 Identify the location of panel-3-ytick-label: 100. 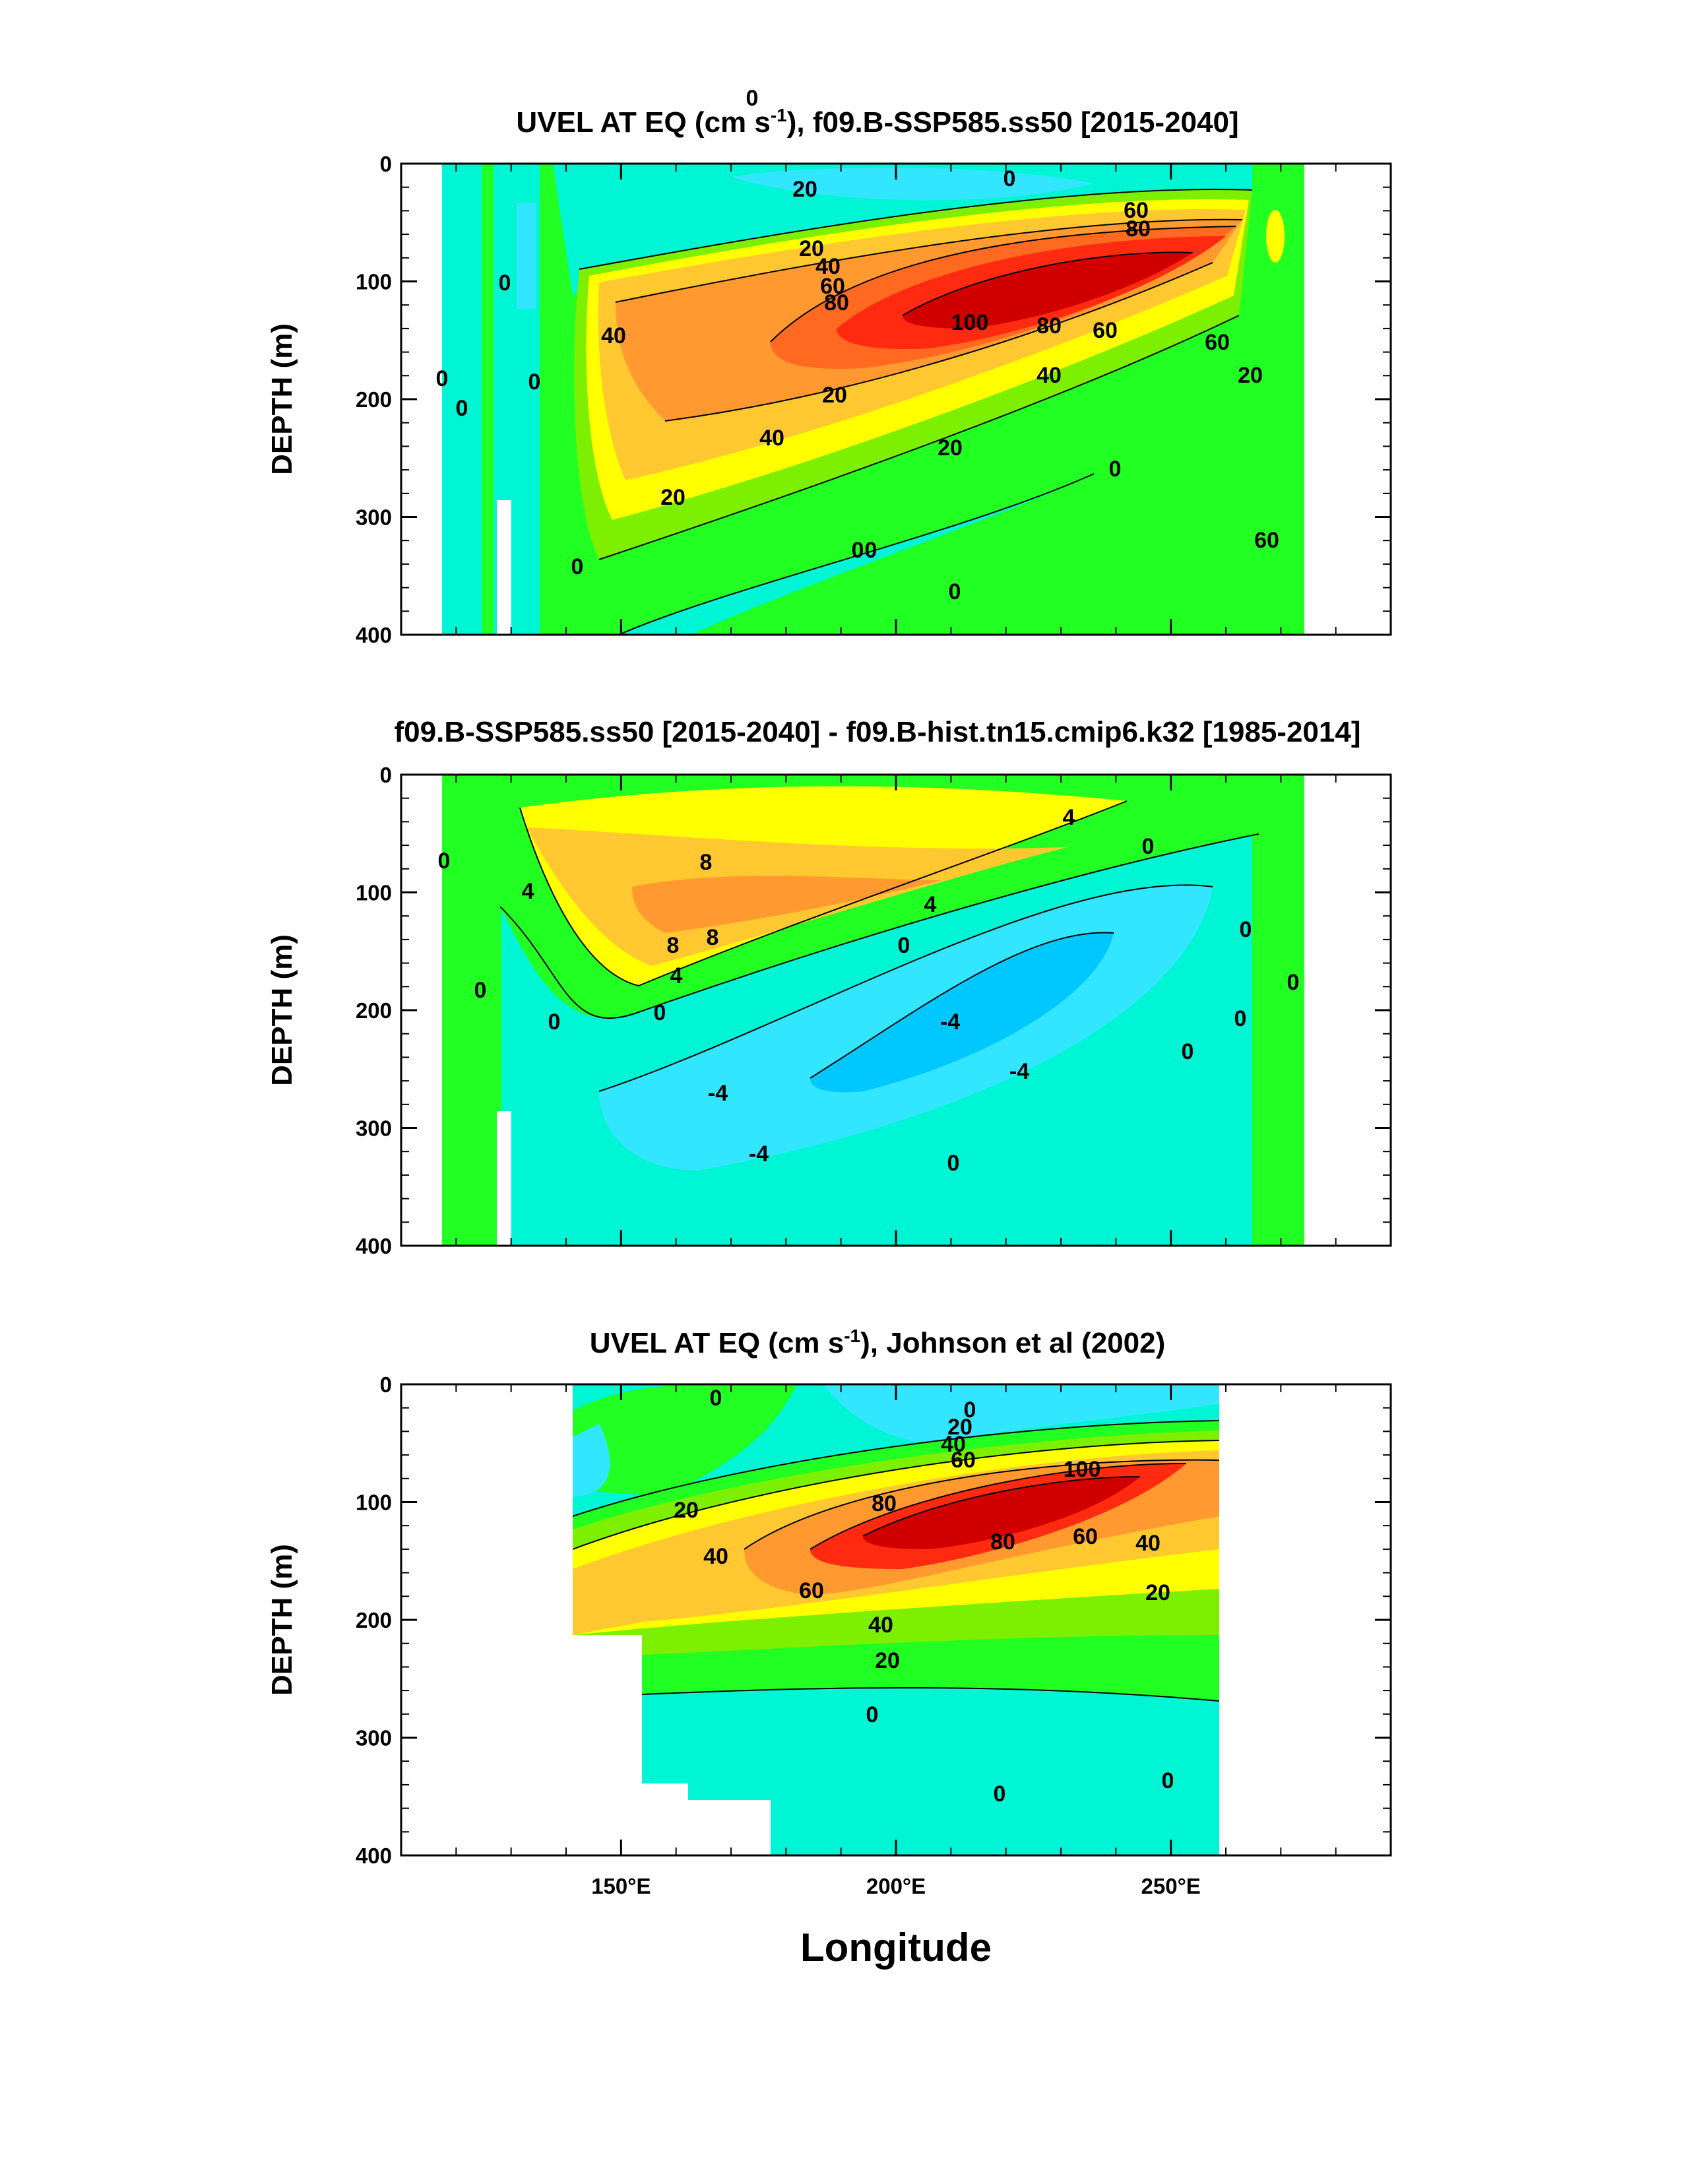
(374, 1503).